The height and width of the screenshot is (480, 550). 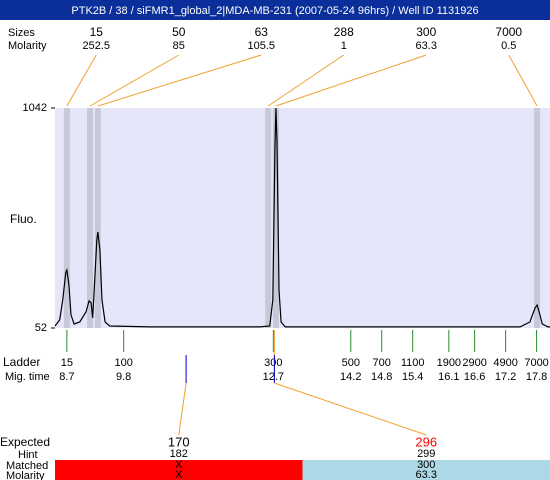 I want to click on title-bar, so click(x=275, y=10).